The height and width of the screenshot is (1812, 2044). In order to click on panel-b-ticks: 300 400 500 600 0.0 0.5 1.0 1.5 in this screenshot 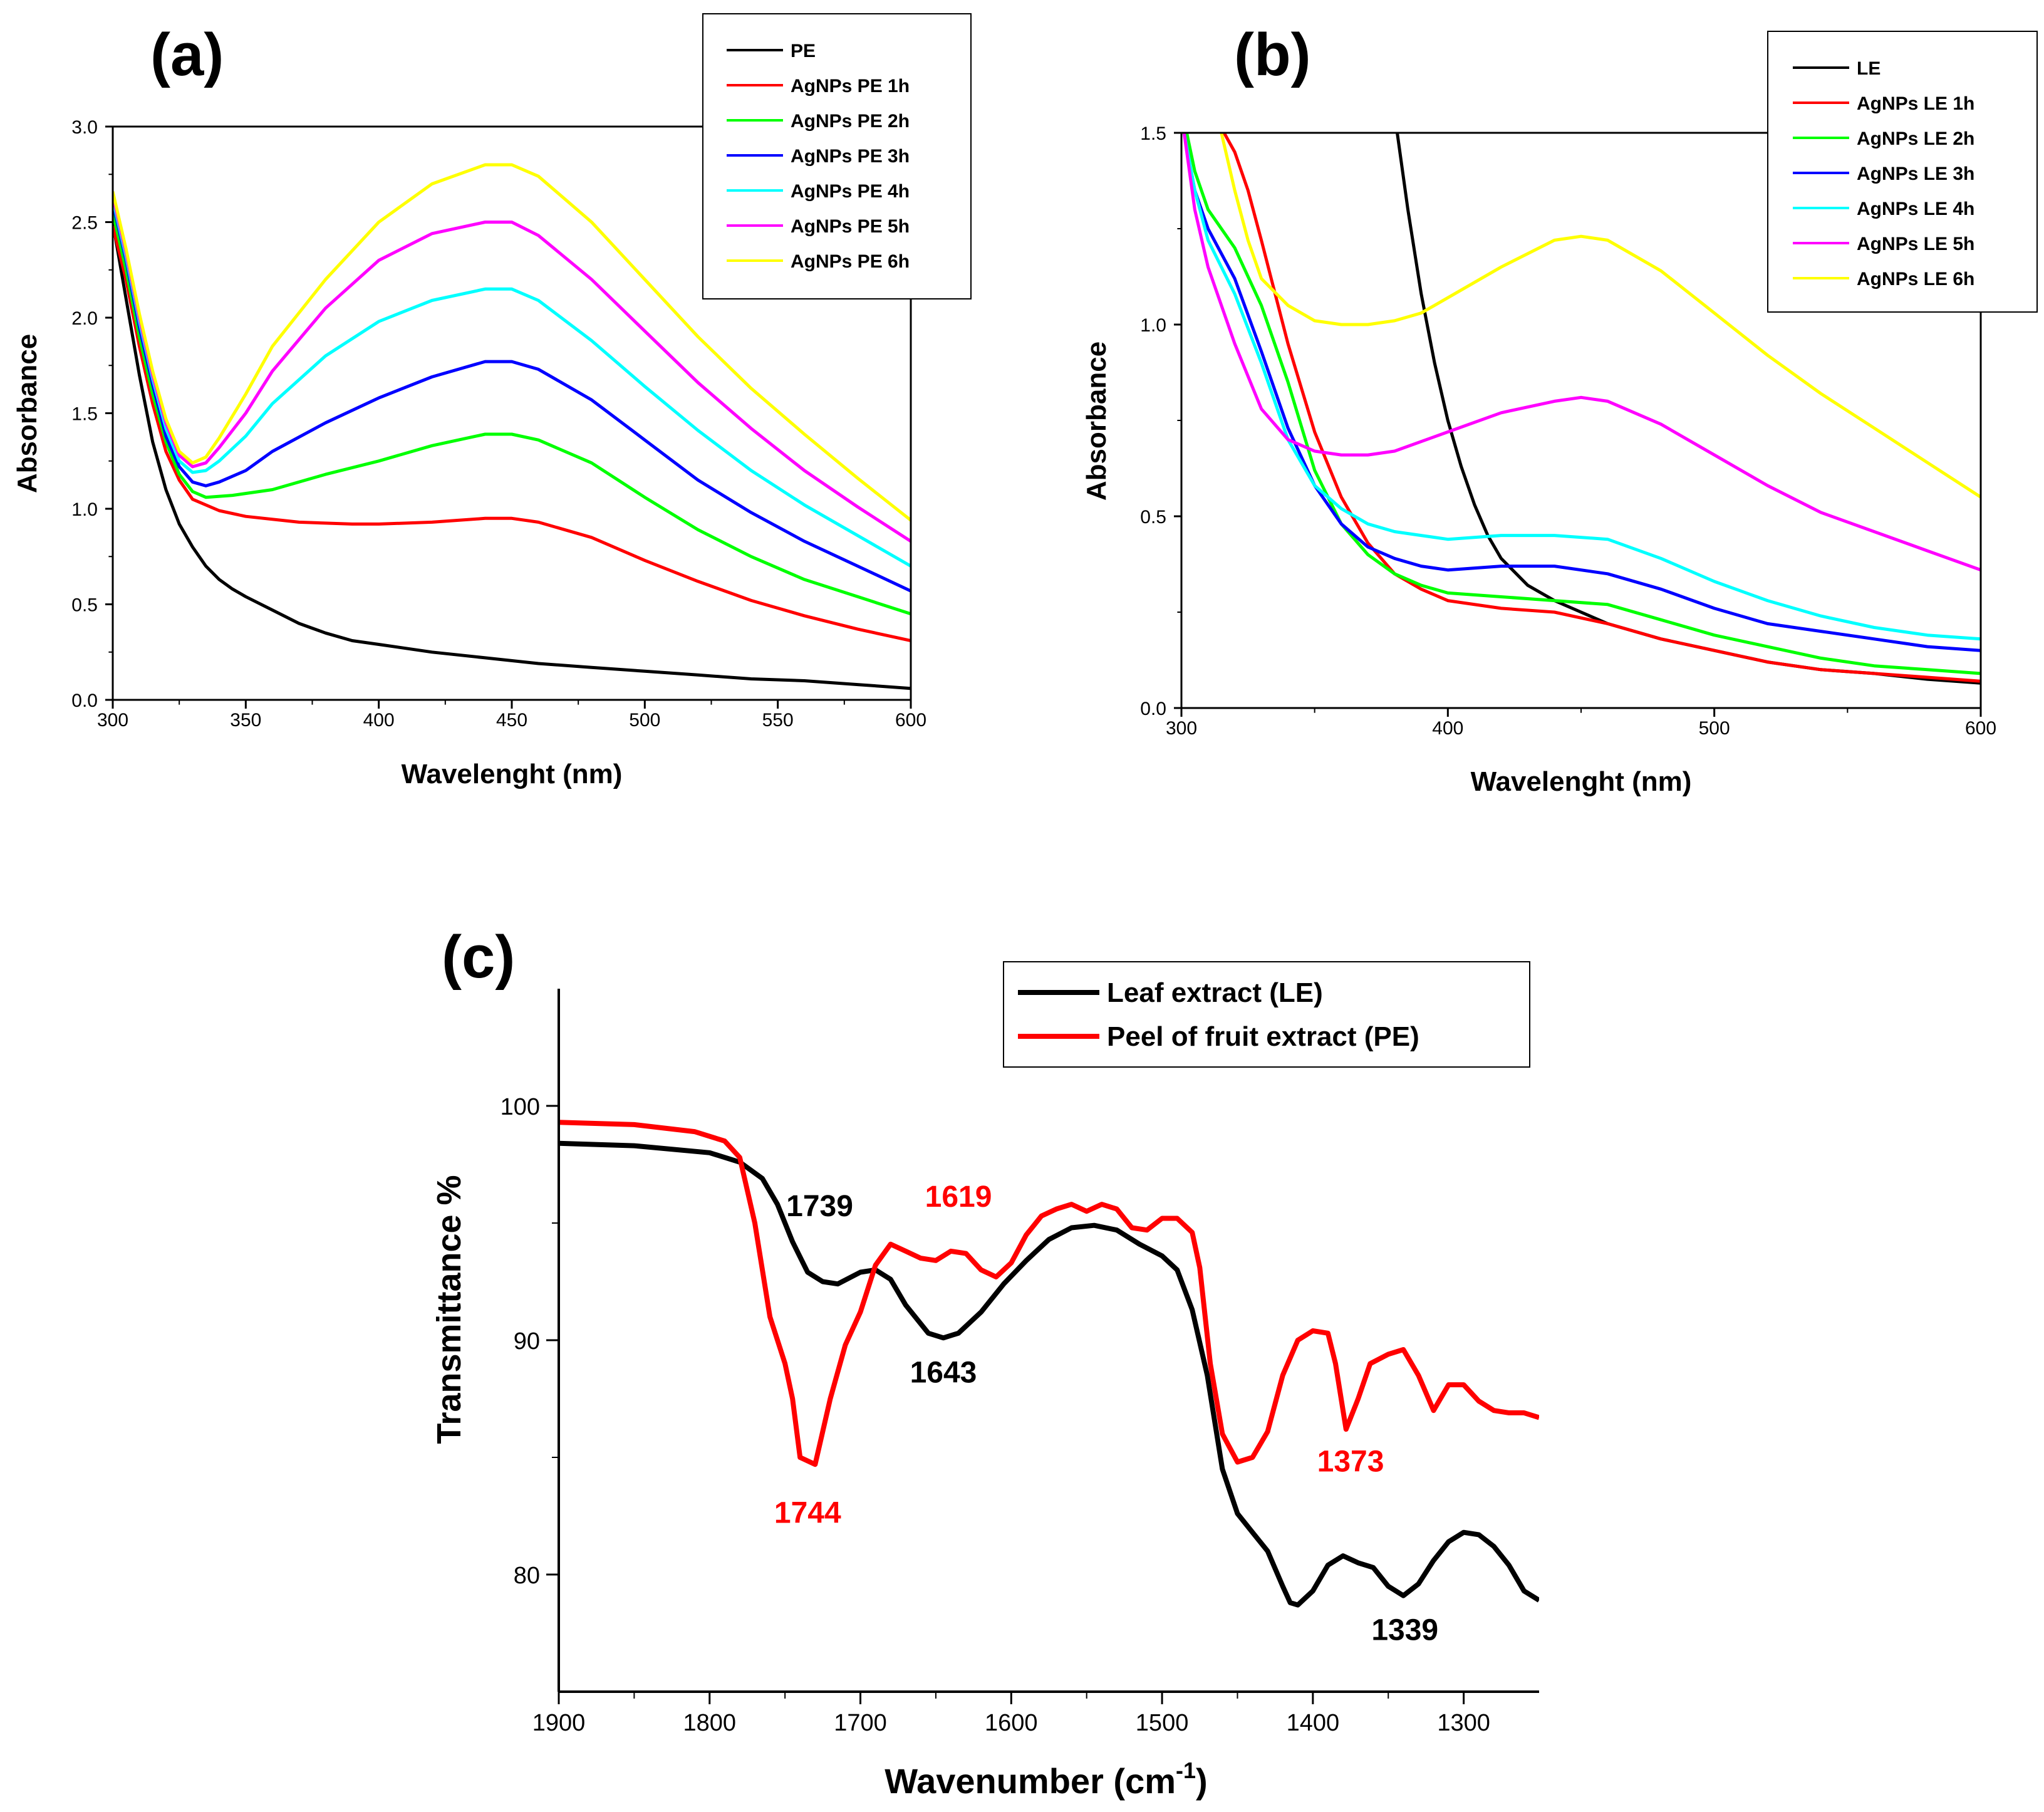, I will do `click(1568, 431)`.